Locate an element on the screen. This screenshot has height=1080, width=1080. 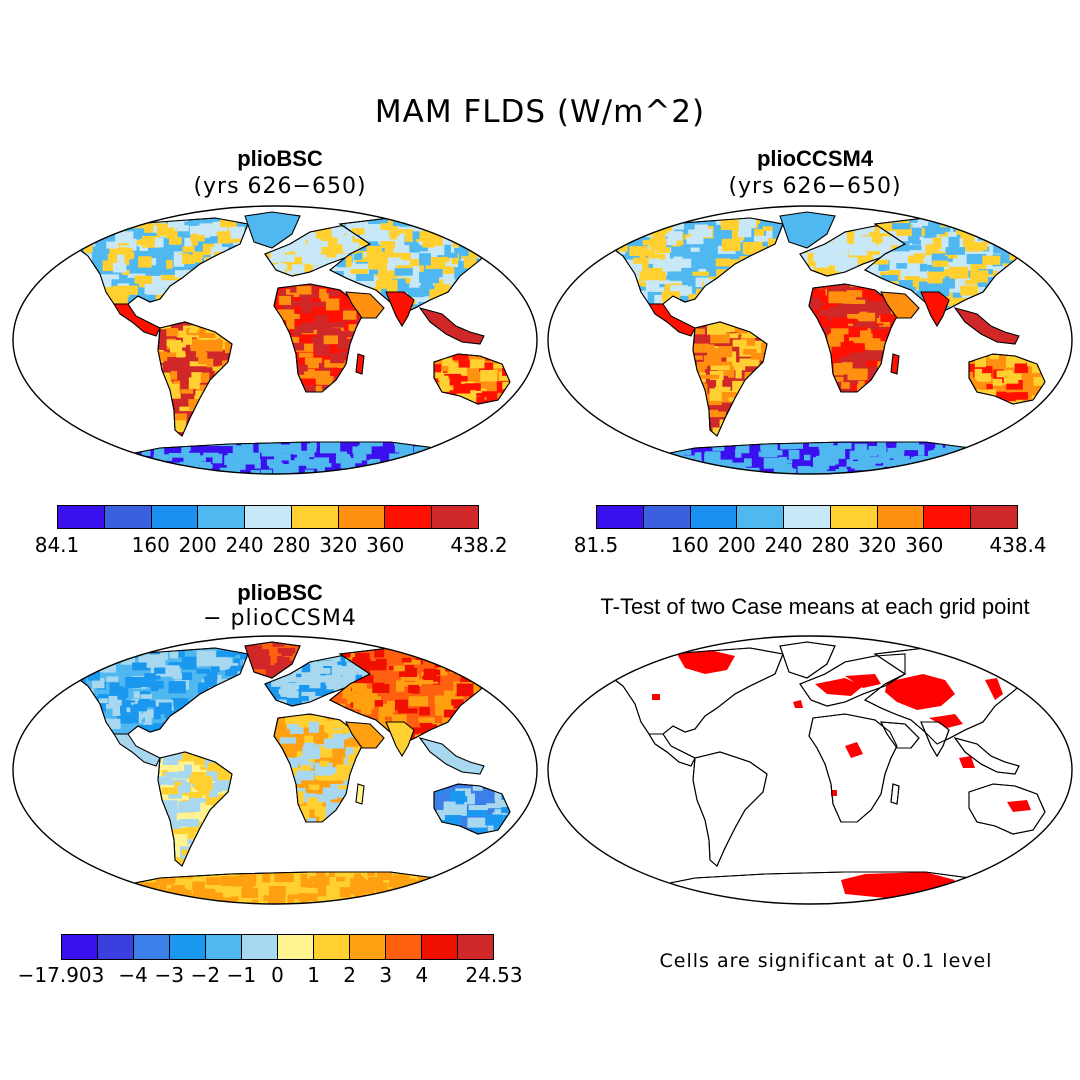
colorbar-tick-label: −3 is located at coordinates (169, 975).